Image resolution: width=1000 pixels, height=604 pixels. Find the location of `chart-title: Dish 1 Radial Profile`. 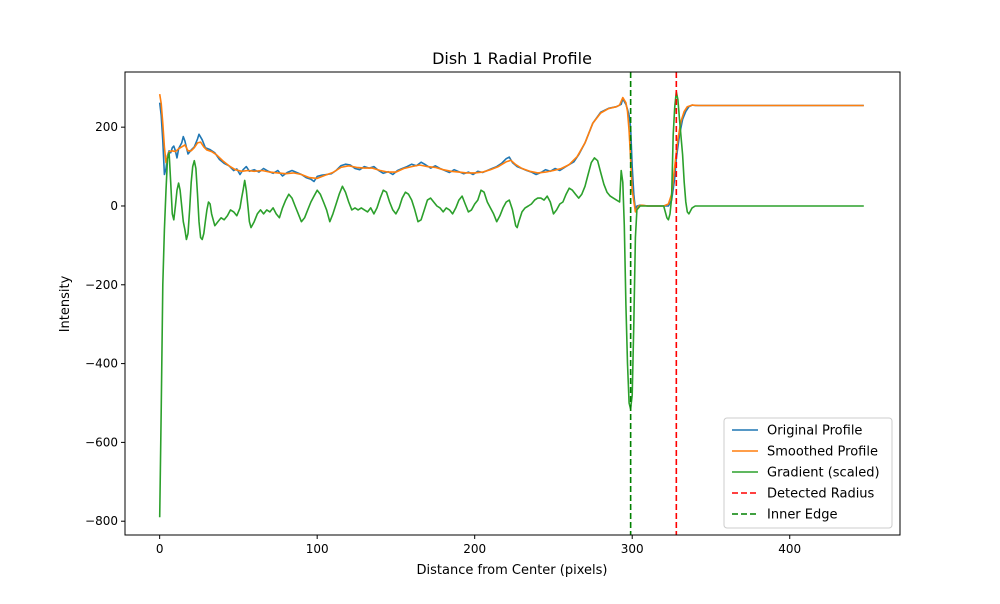

chart-title: Dish 1 Radial Profile is located at coordinates (512, 58).